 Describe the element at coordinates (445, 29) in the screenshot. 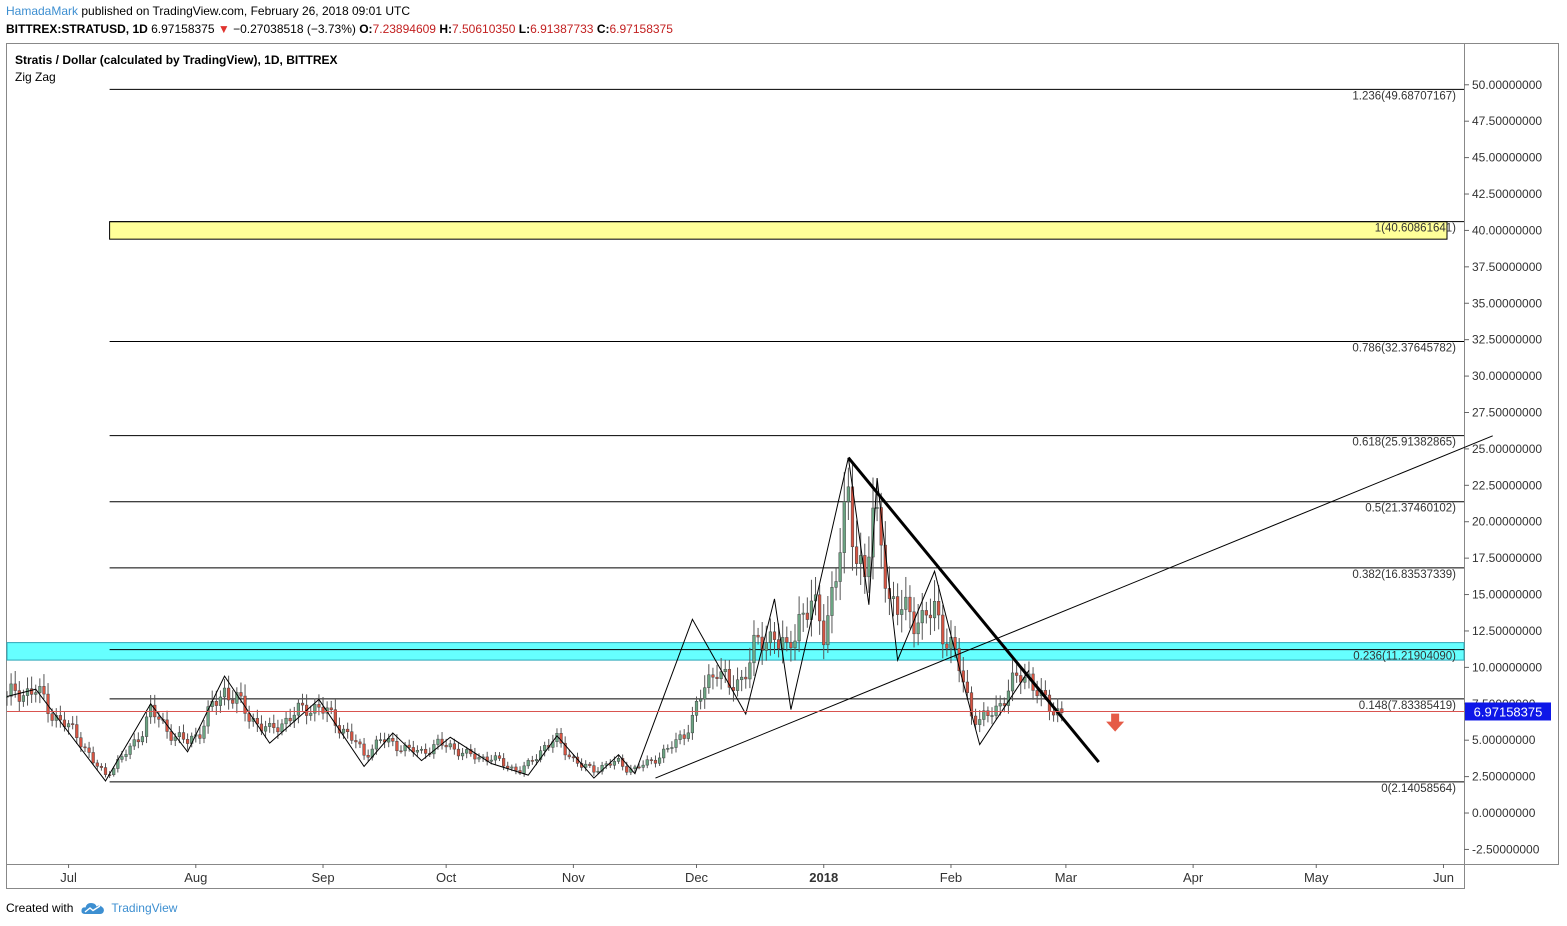

I see `high-label: H:` at that location.